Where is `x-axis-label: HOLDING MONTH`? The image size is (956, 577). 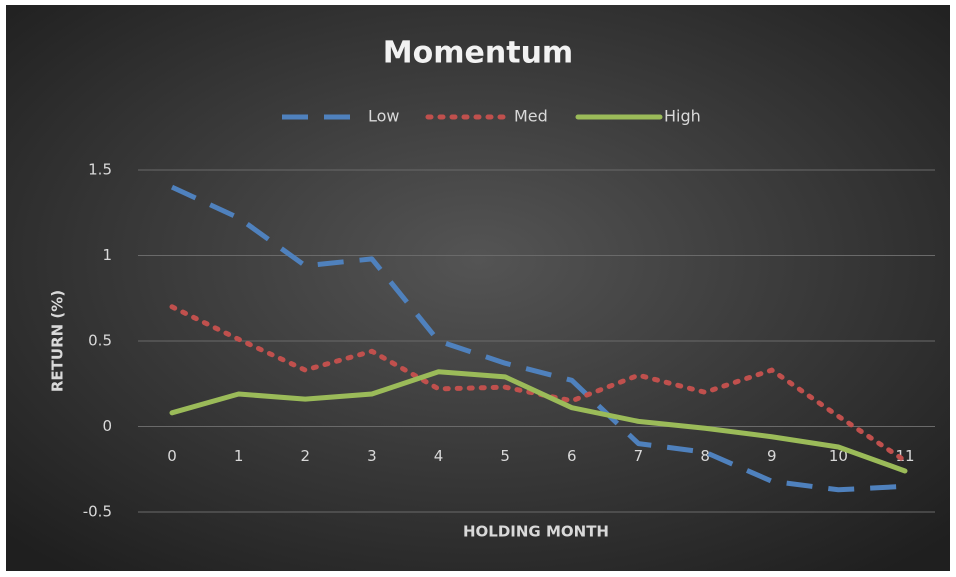 x-axis-label: HOLDING MONTH is located at coordinates (536, 532).